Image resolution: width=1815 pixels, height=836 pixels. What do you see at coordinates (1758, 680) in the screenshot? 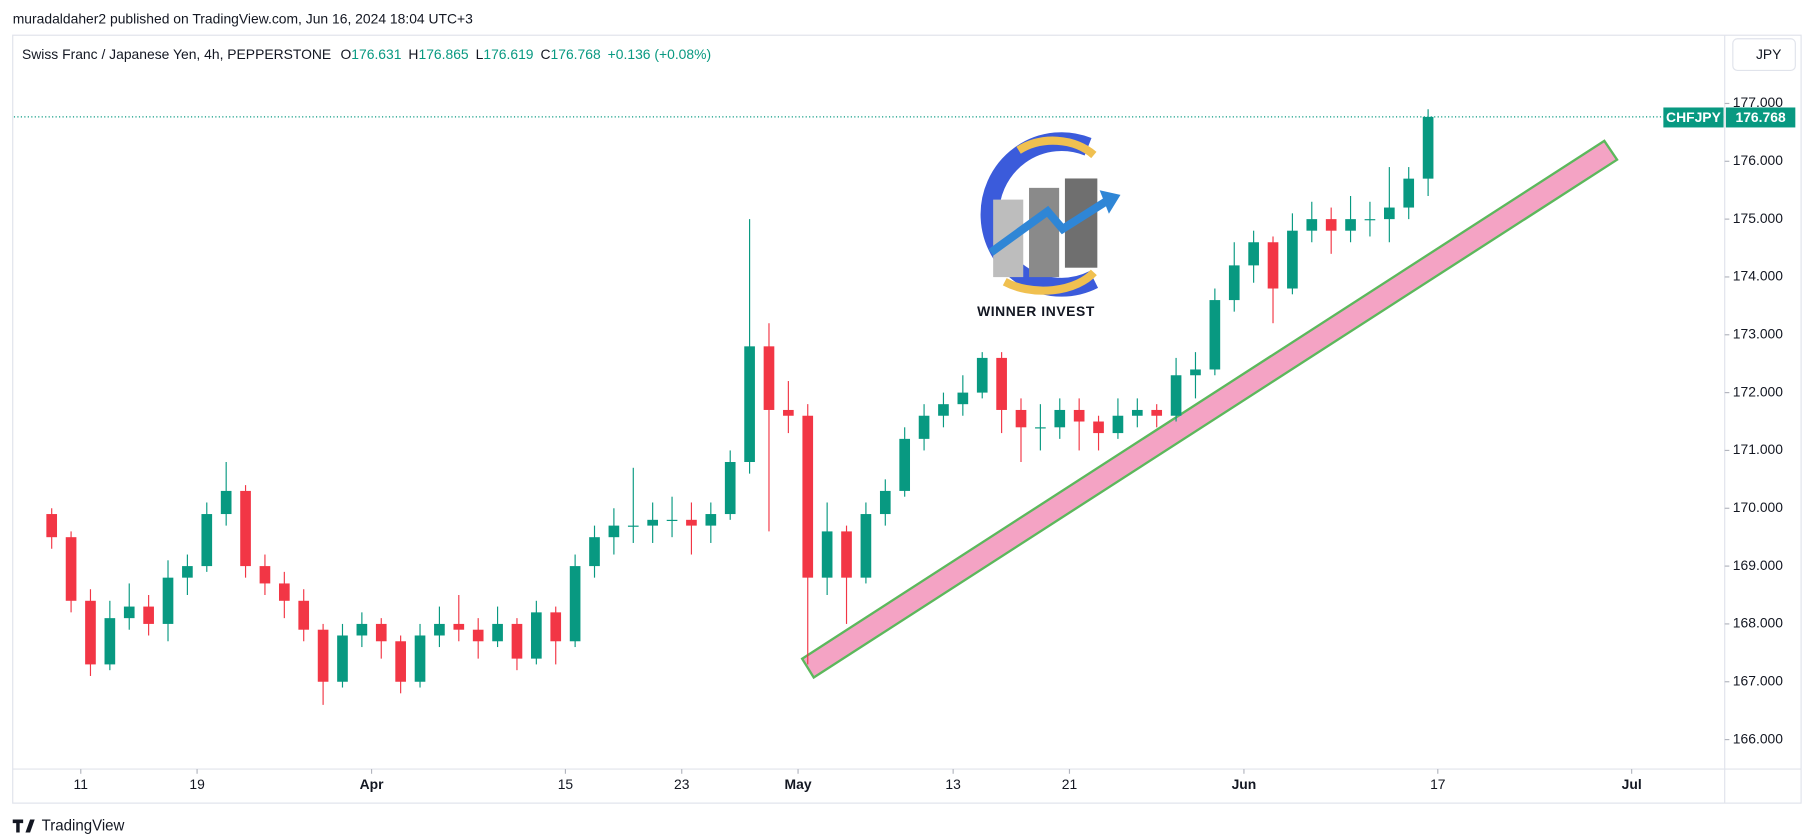
I see `y-tick-label: 167.000` at bounding box center [1758, 680].